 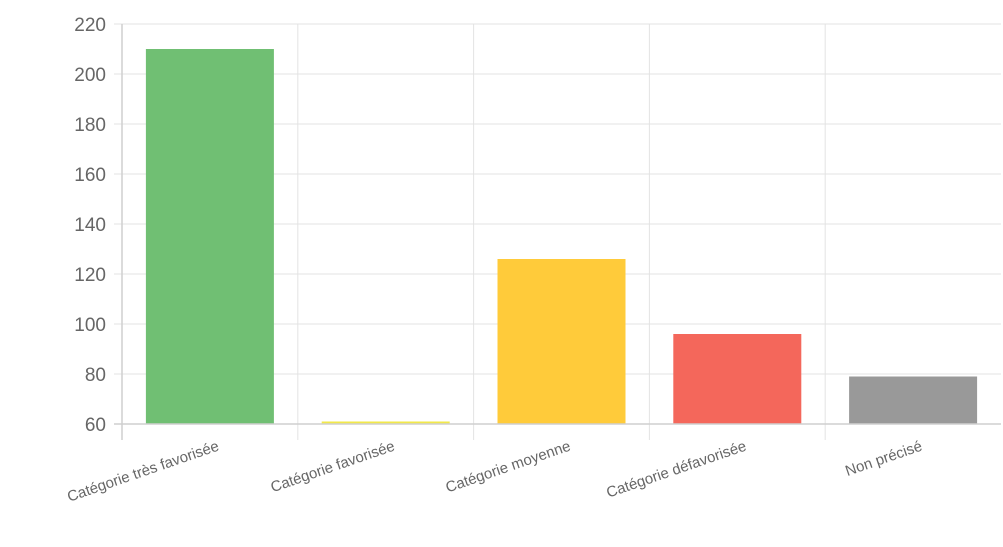 What do you see at coordinates (883, 459) in the screenshot?
I see `x-category-label: Non précisé` at bounding box center [883, 459].